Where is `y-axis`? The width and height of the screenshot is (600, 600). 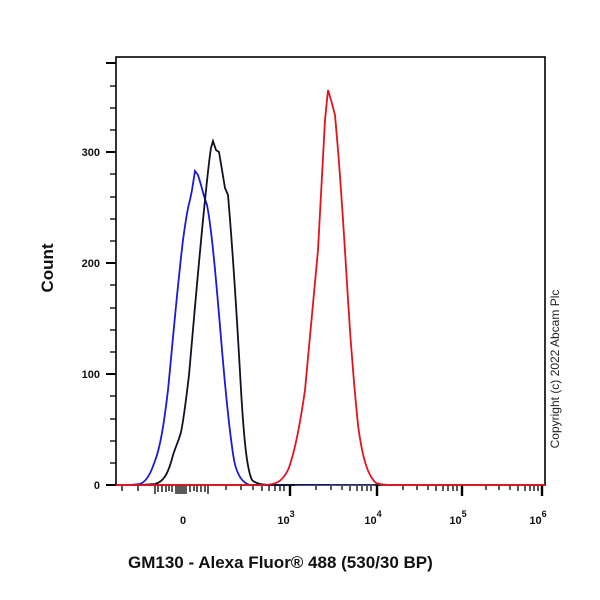 y-axis is located at coordinates (111, 274).